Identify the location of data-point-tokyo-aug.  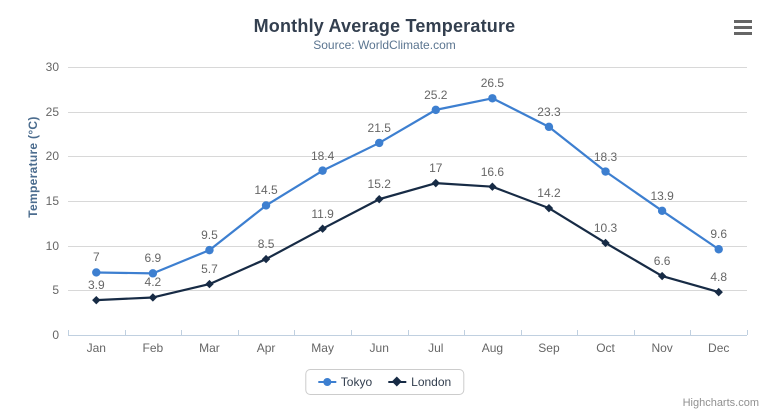
(492, 98).